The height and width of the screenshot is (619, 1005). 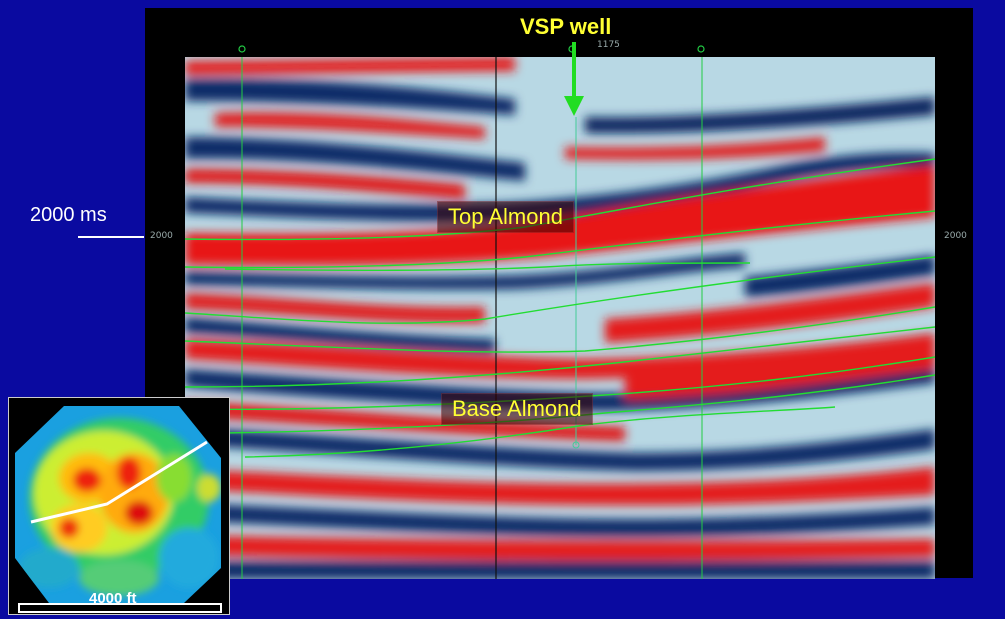 What do you see at coordinates (120, 608) in the screenshot?
I see `scale-bar` at bounding box center [120, 608].